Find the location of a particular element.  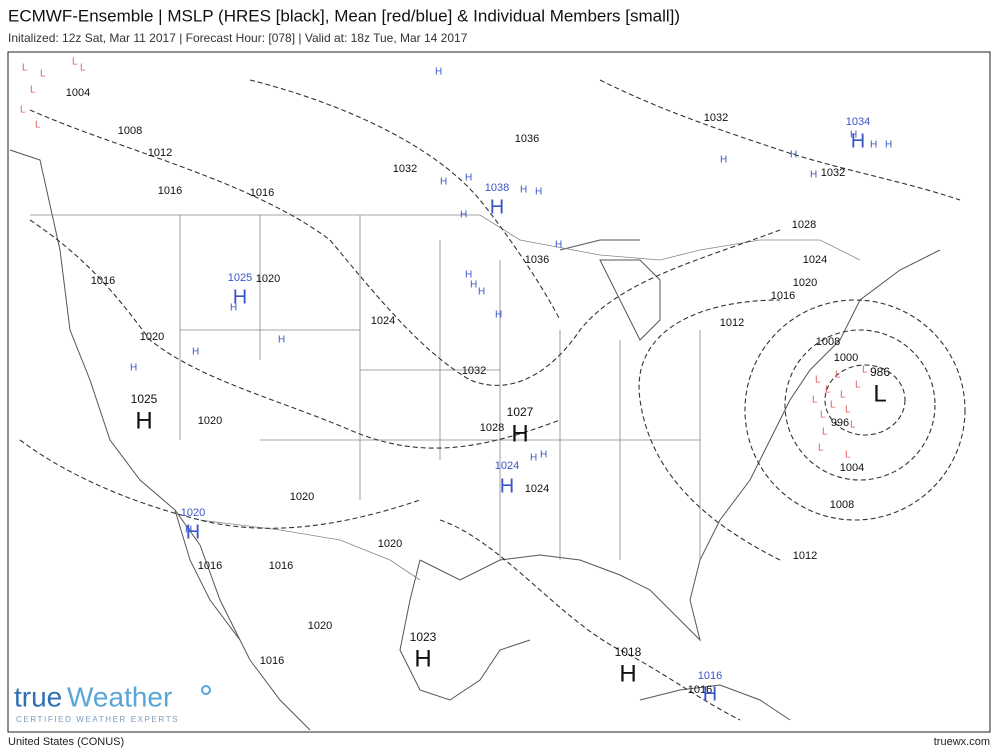

logo-tagline: CERTIFIED WEATHER EXPERTS is located at coordinates (97, 719).